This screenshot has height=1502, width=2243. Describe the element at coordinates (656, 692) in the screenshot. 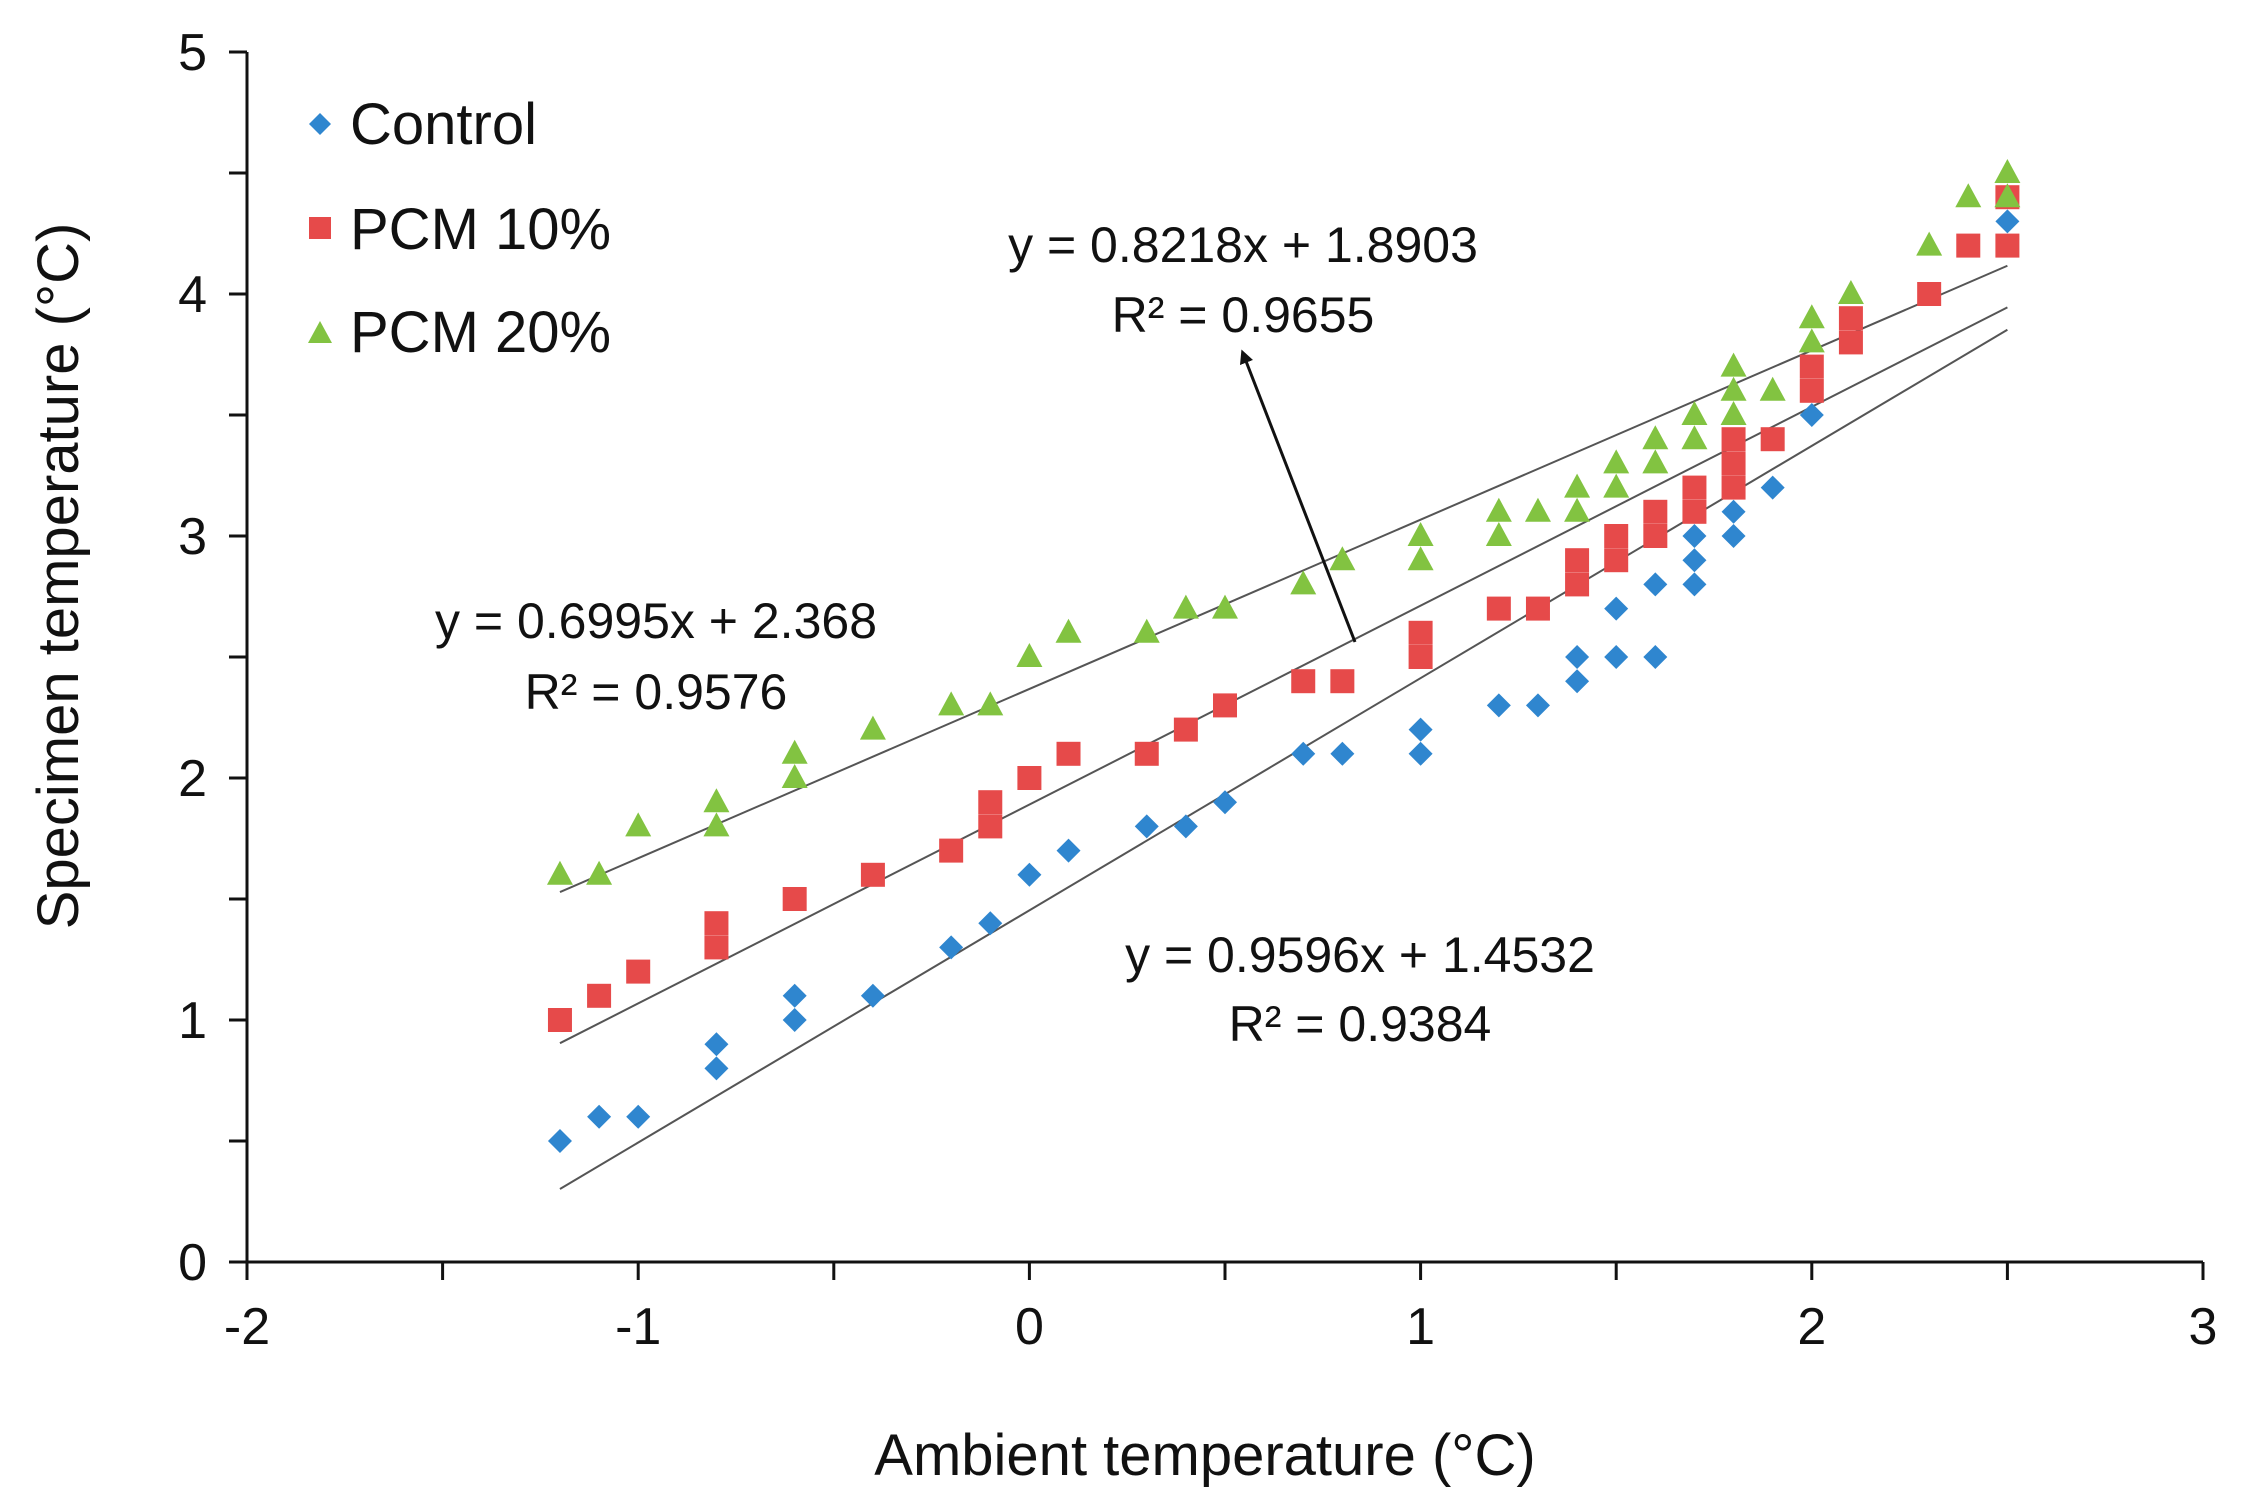

I see `r2-pcm20: R² = 0.9576` at that location.